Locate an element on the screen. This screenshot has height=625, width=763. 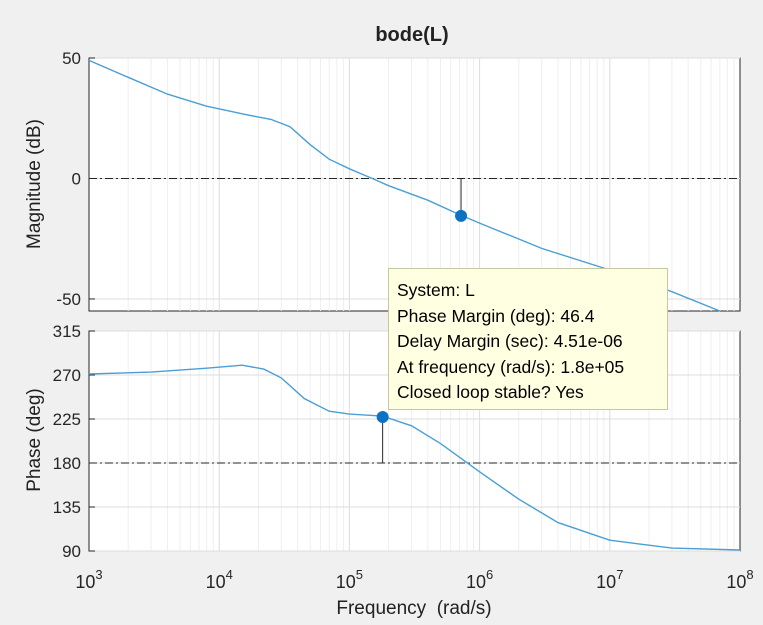
y-tick-label: 0 is located at coordinates (76, 178).